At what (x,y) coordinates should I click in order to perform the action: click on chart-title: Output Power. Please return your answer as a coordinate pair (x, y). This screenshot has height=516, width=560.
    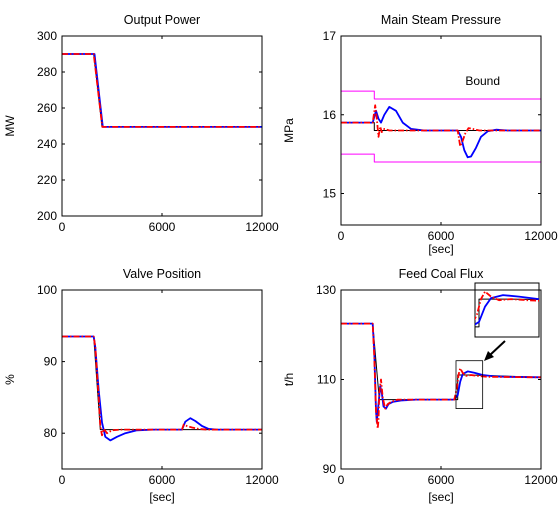
    Looking at the image, I should click on (162, 20).